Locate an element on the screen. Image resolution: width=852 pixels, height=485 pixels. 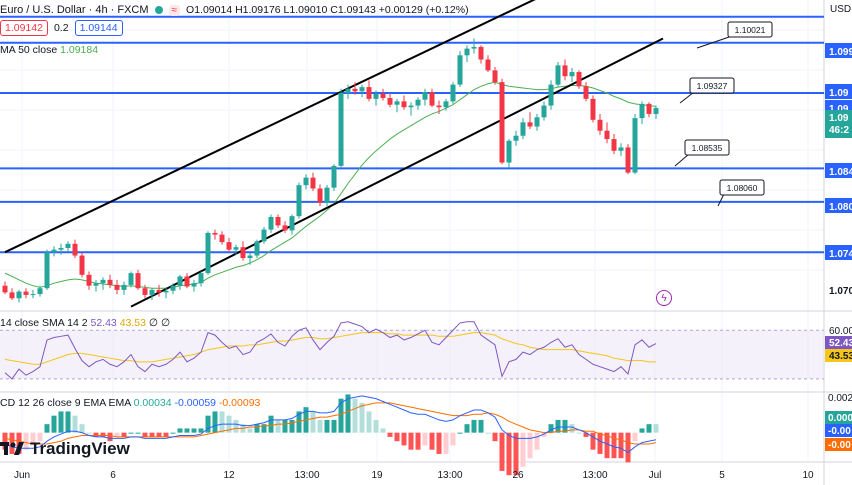
time-label: 19 is located at coordinates (377, 475).